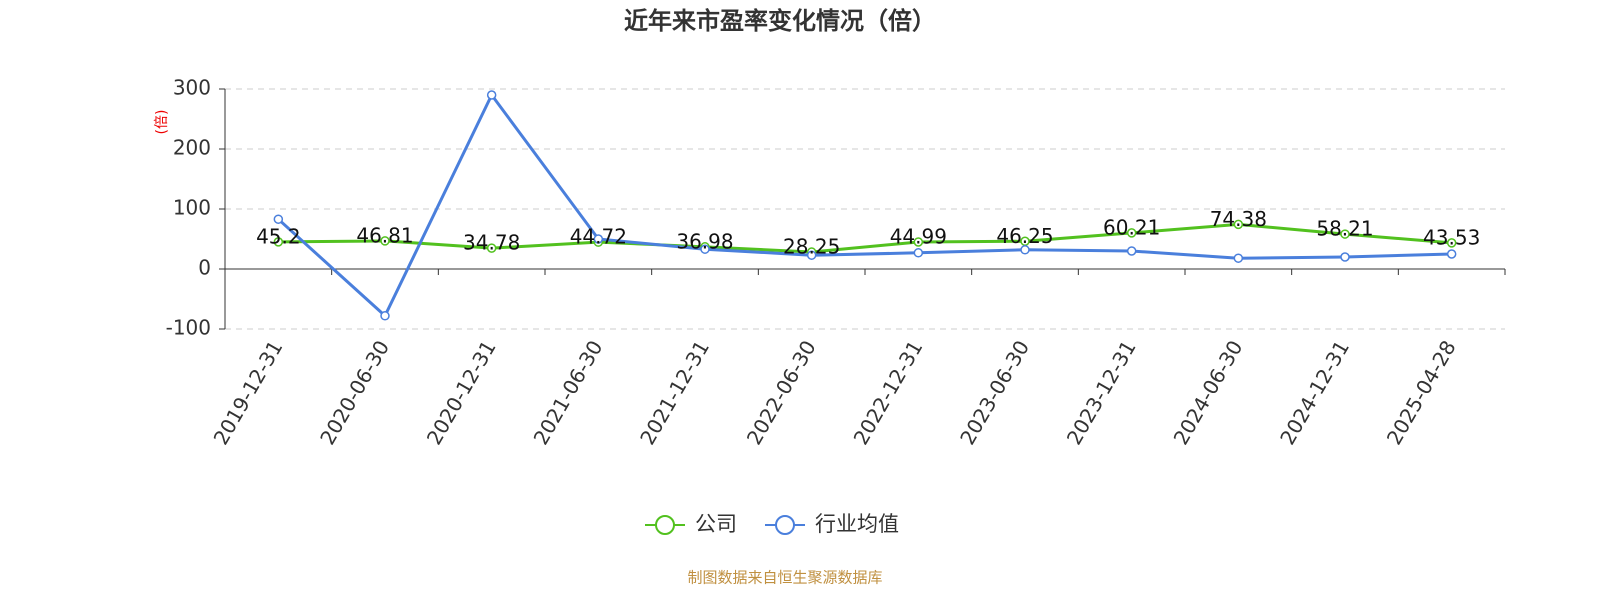 This screenshot has width=1600, height=600. What do you see at coordinates (192, 148) in the screenshot?
I see `y-tick-label: 200` at bounding box center [192, 148].